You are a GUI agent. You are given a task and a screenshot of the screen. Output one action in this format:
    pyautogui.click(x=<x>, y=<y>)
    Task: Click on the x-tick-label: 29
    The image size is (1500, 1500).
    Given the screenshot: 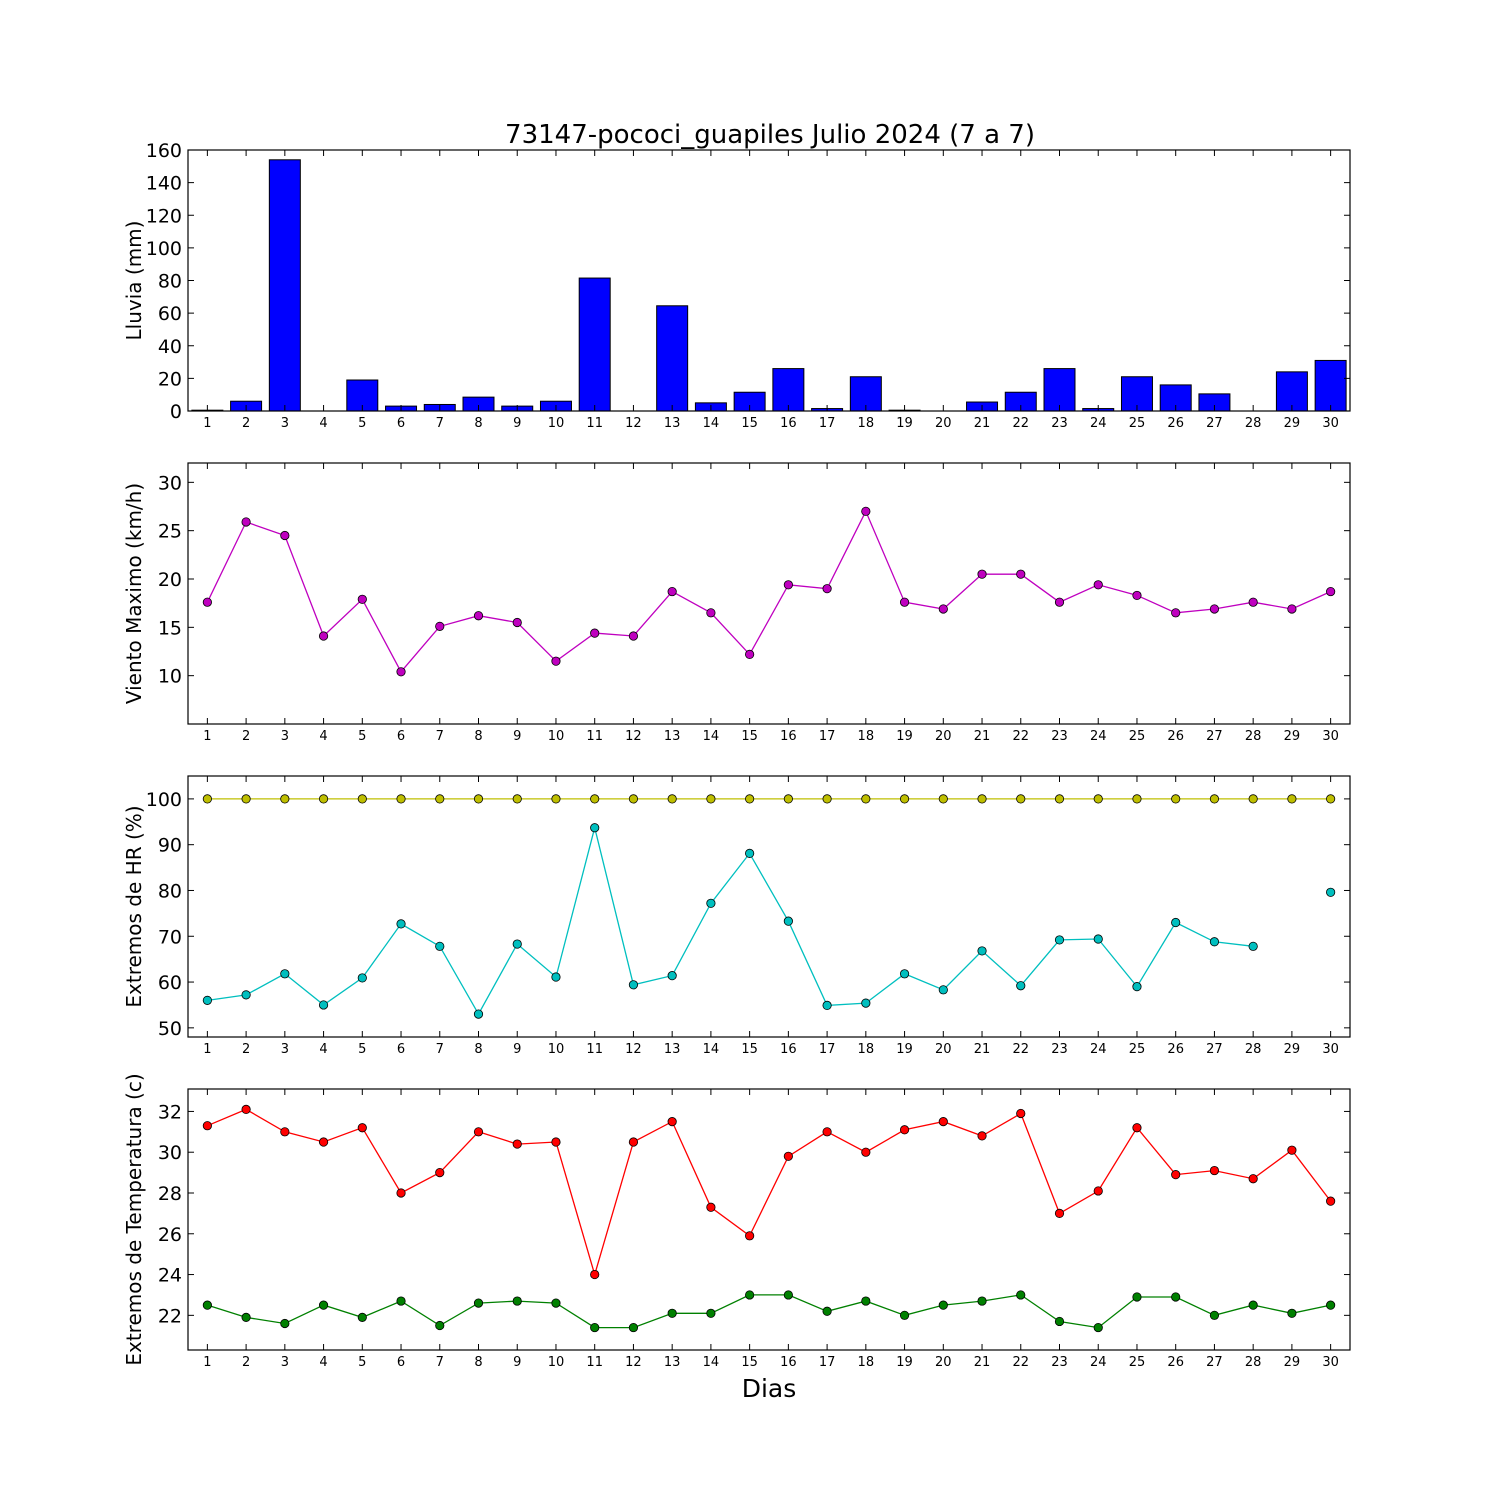 What is the action you would take?
    pyautogui.click(x=1292, y=423)
    